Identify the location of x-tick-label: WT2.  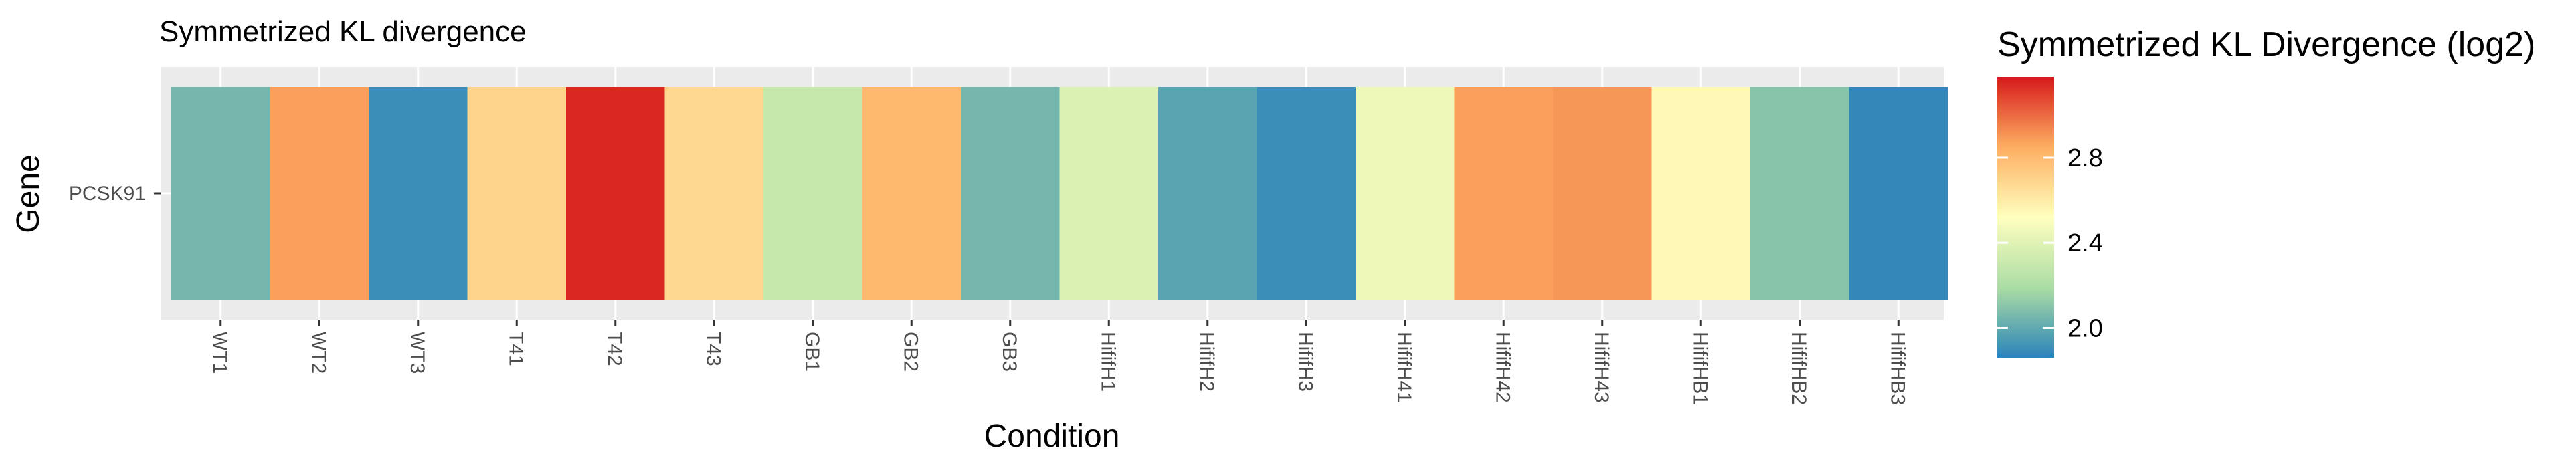
(318, 353).